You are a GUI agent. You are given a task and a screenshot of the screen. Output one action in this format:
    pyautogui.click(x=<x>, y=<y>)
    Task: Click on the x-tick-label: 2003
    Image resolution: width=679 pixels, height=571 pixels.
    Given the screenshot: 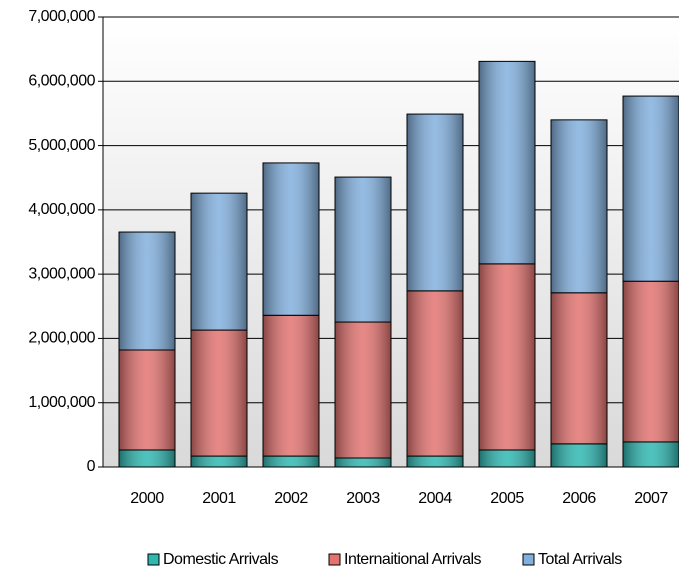 What is the action you would take?
    pyautogui.click(x=363, y=498)
    